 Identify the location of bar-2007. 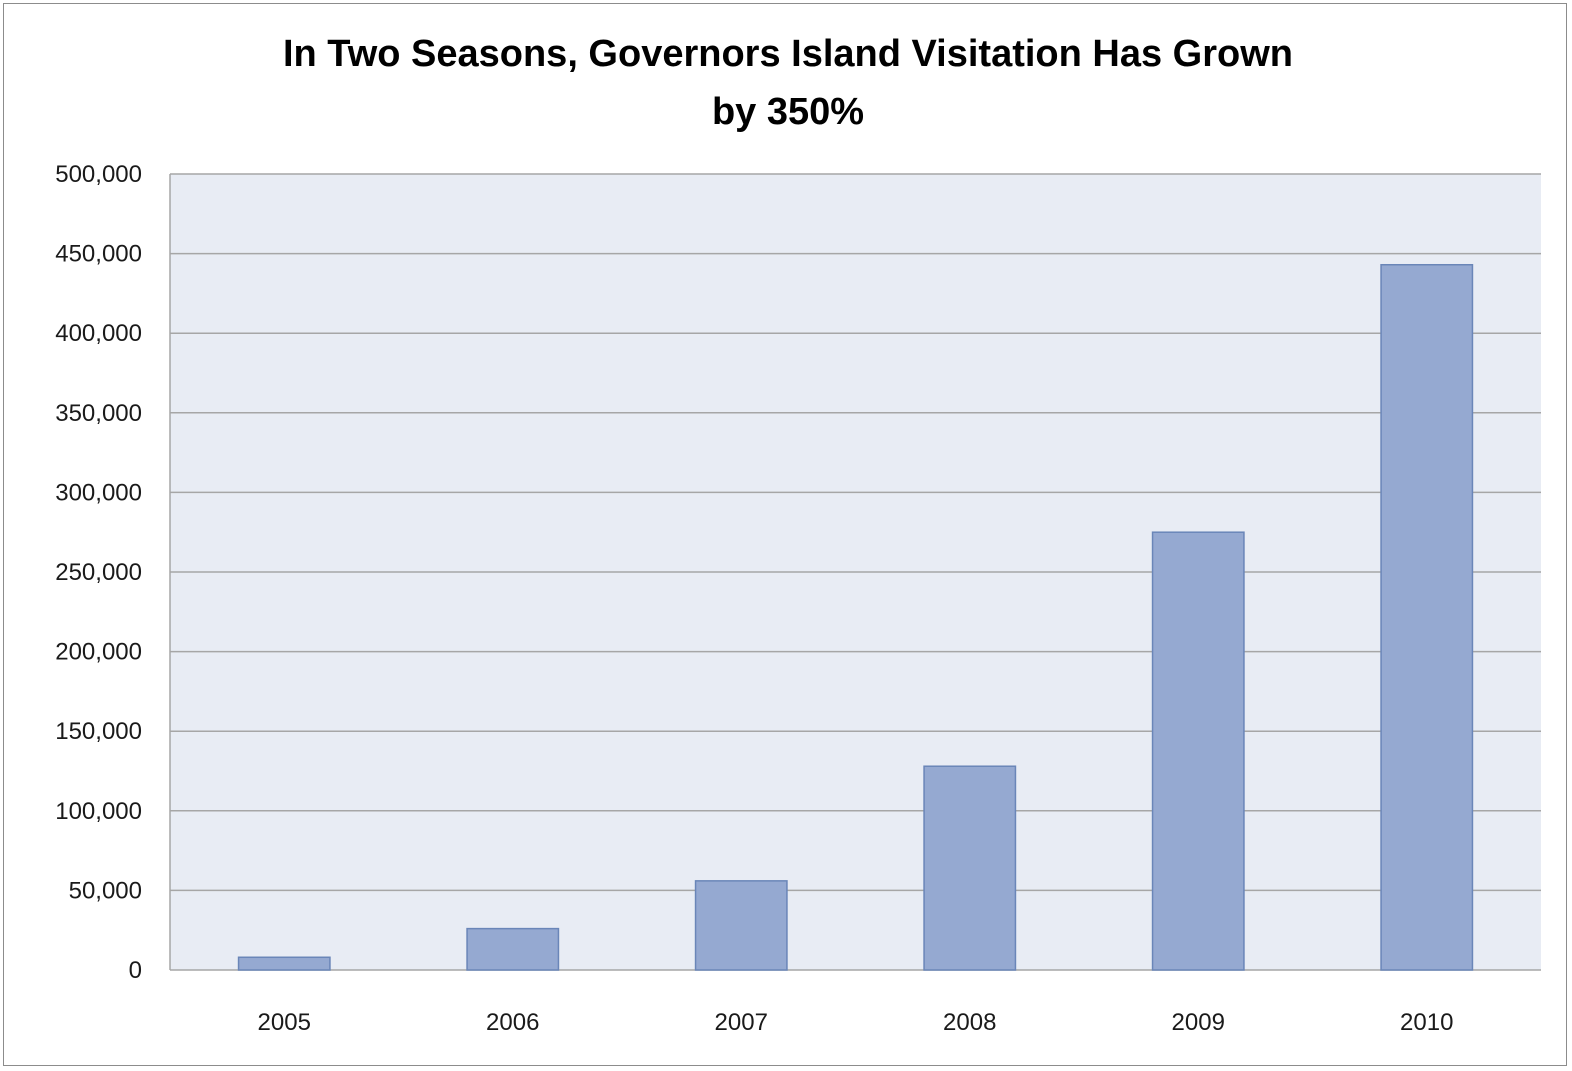
(741, 925).